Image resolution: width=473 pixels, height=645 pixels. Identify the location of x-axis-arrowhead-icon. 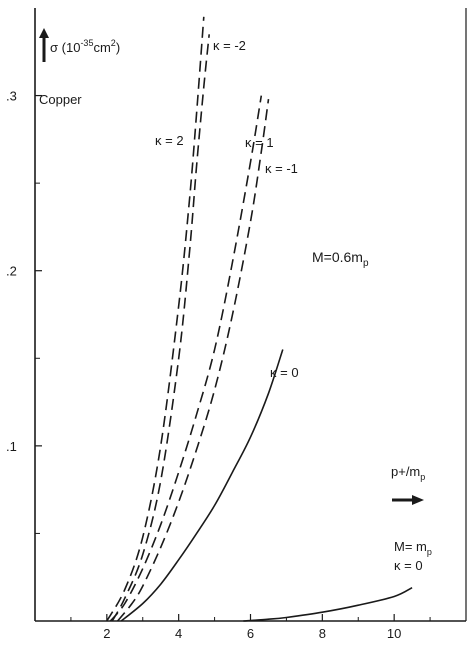
(418, 500).